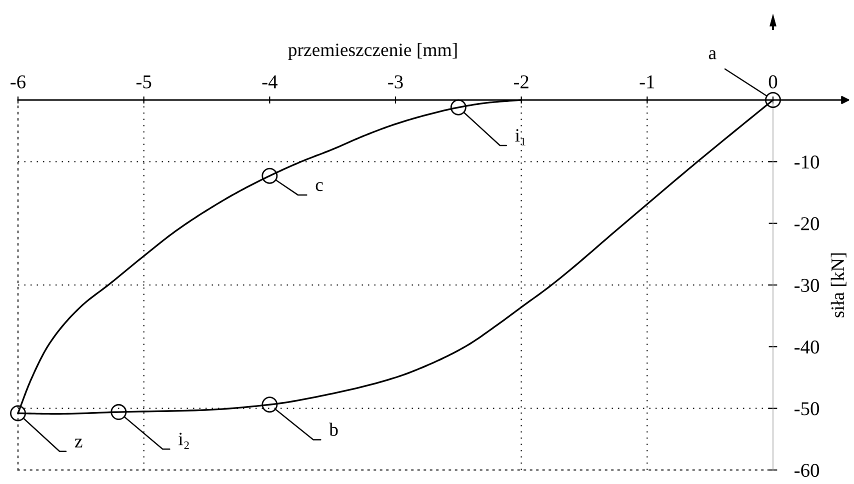  What do you see at coordinates (807, 223) in the screenshot?
I see `y-tick-label: -20` at bounding box center [807, 223].